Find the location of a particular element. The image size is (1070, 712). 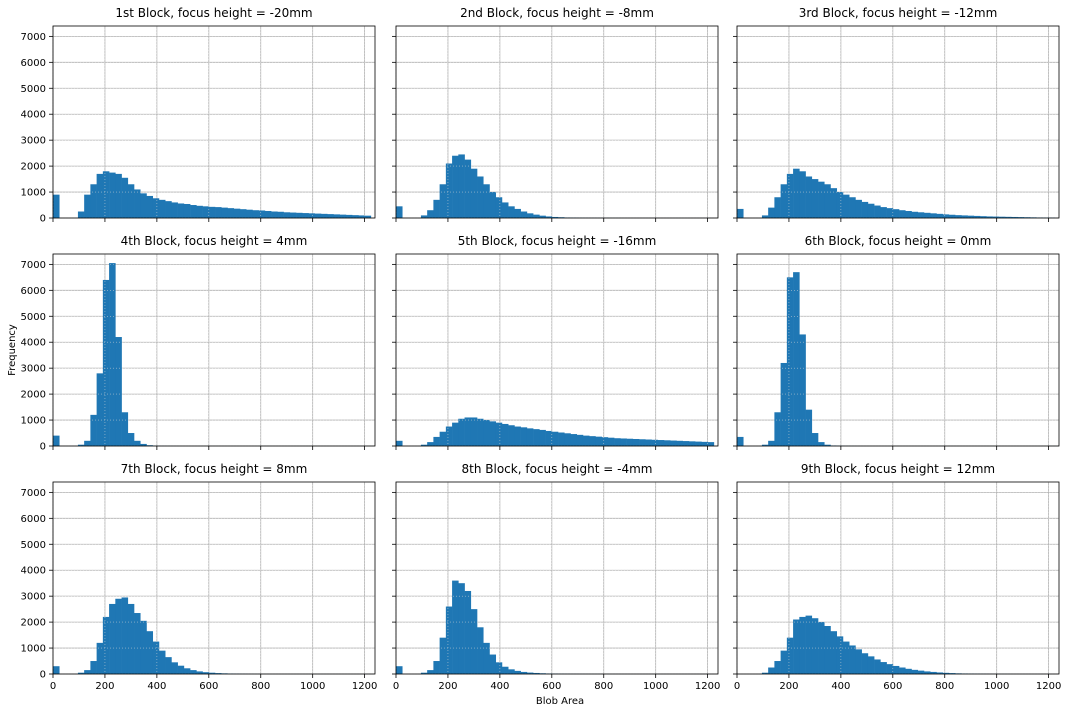

x-tick-label: 400 is located at coordinates (840, 686).